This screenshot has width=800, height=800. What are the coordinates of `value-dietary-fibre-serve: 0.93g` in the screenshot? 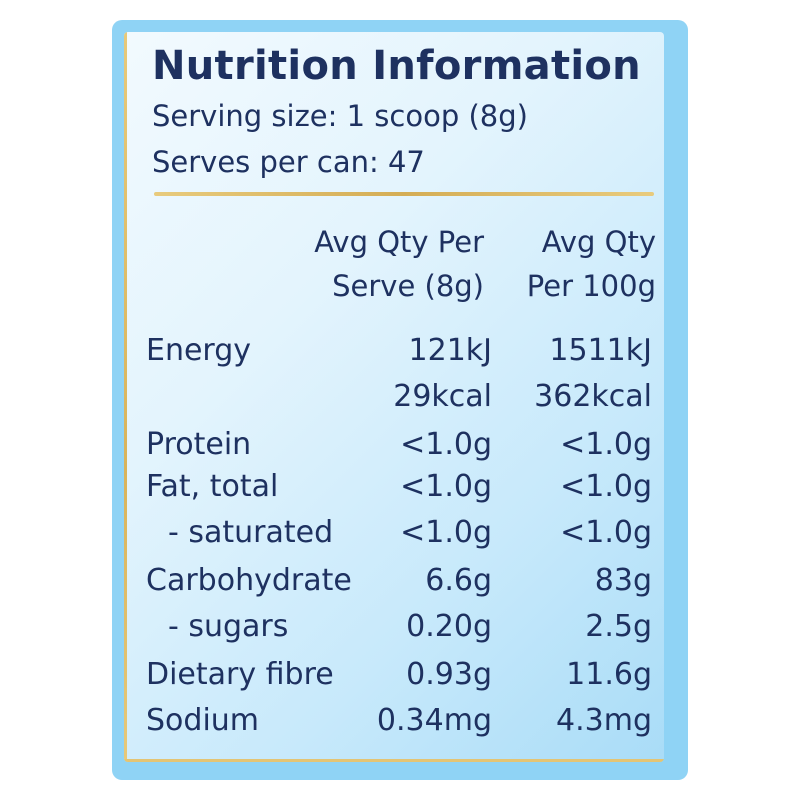 It's located at (449, 674).